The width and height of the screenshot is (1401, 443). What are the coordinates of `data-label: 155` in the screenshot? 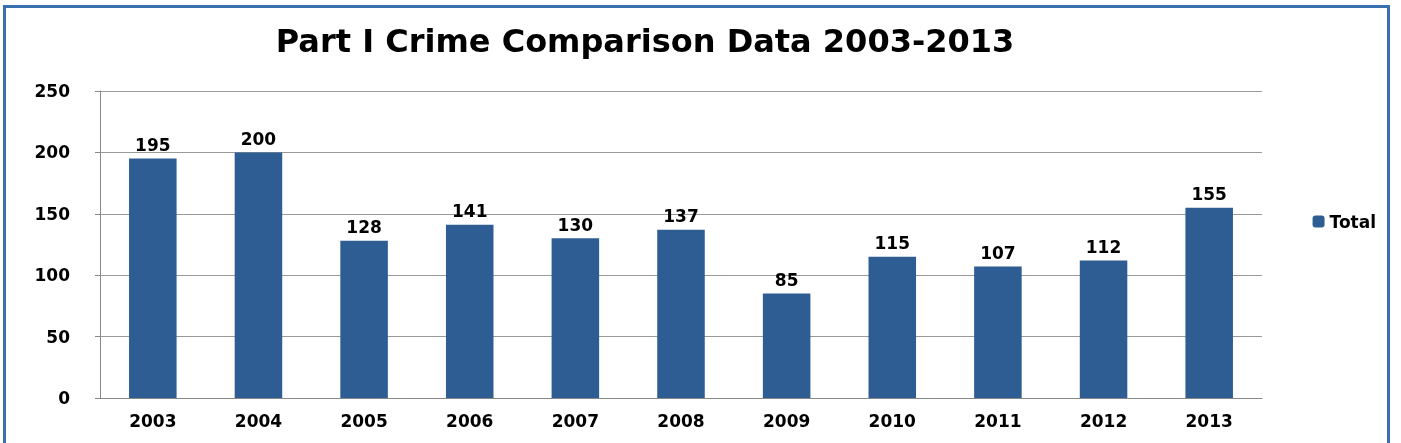 It's located at (1209, 194).